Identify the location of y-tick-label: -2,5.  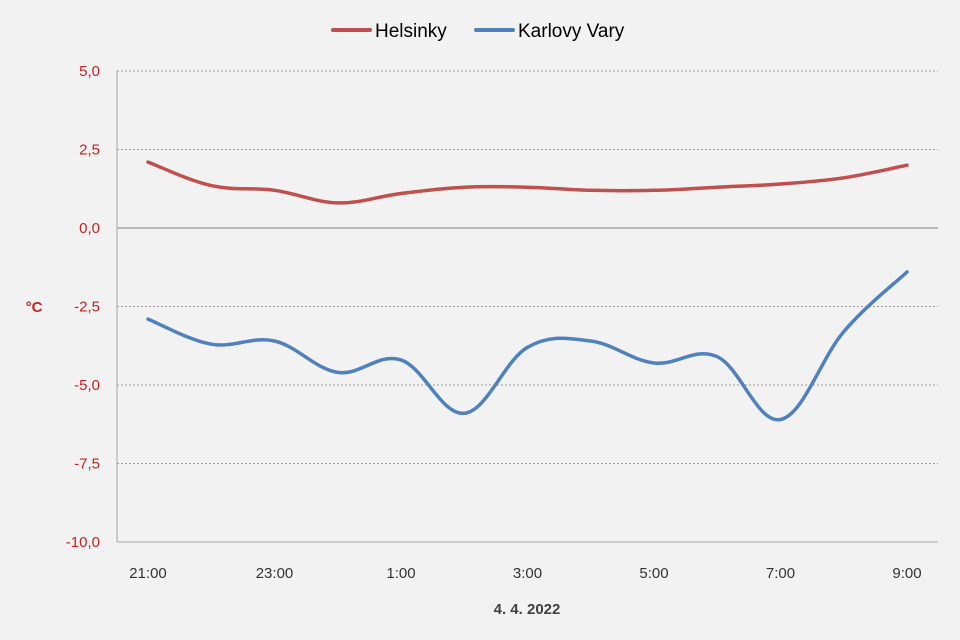
(87, 307).